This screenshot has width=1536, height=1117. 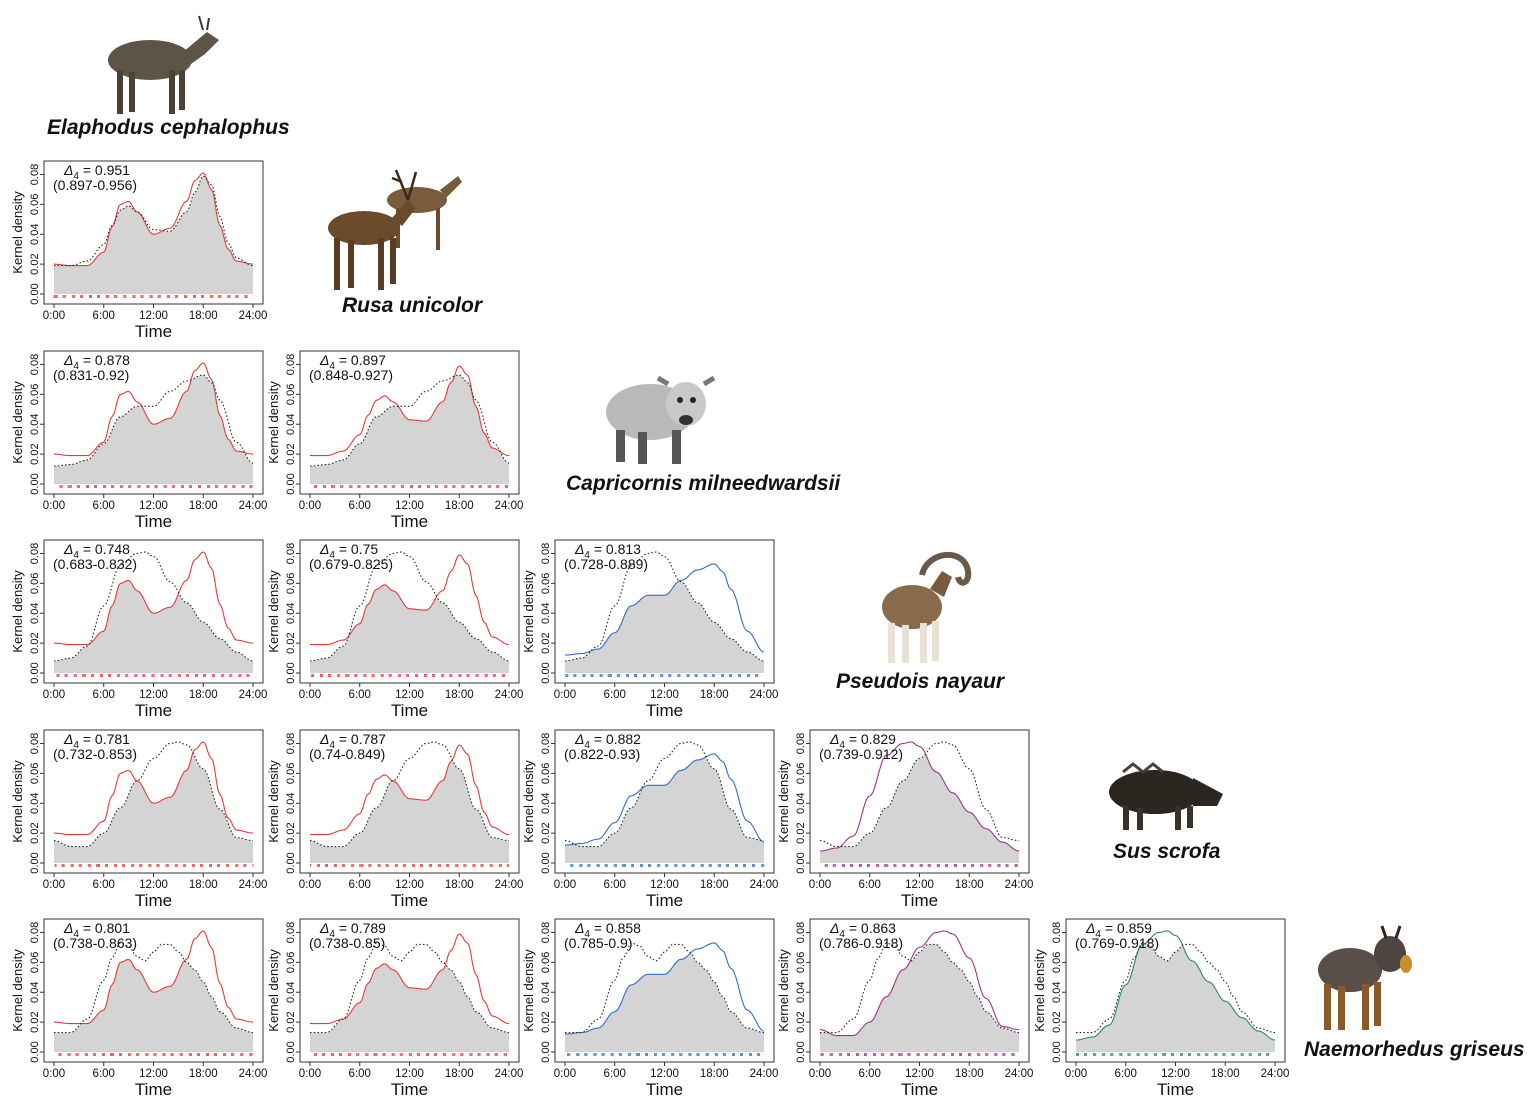 I want to click on overlap-confidence-interval: (0.739-0.912), so click(x=861, y=754).